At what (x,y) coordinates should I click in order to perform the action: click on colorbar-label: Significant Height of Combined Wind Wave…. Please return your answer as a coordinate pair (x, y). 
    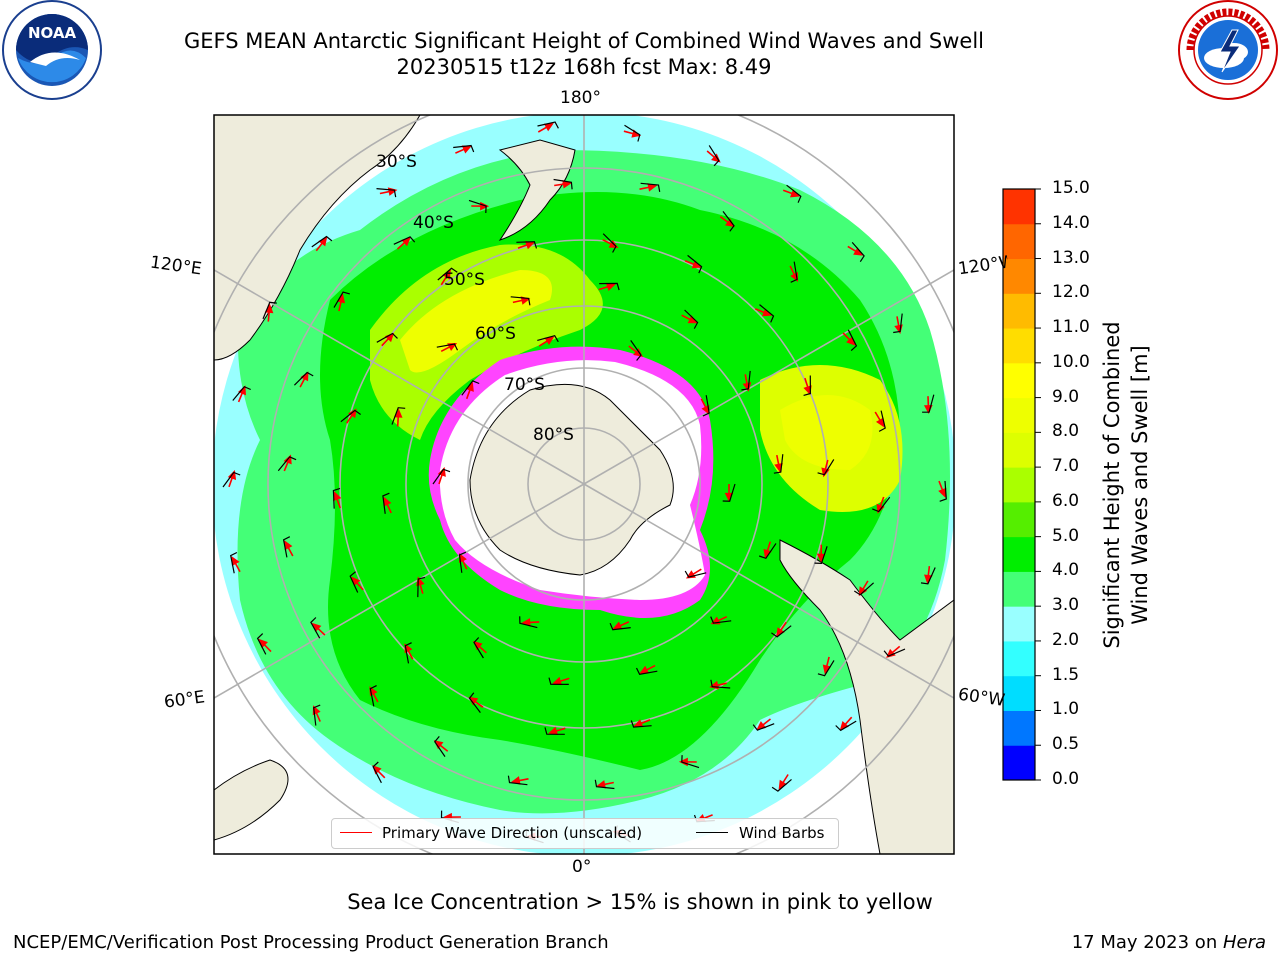
    Looking at the image, I should click on (1128, 485).